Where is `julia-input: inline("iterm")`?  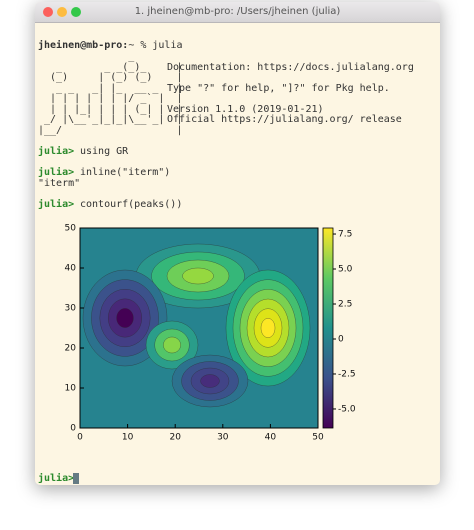 julia-input: inline("iterm") is located at coordinates (125, 172).